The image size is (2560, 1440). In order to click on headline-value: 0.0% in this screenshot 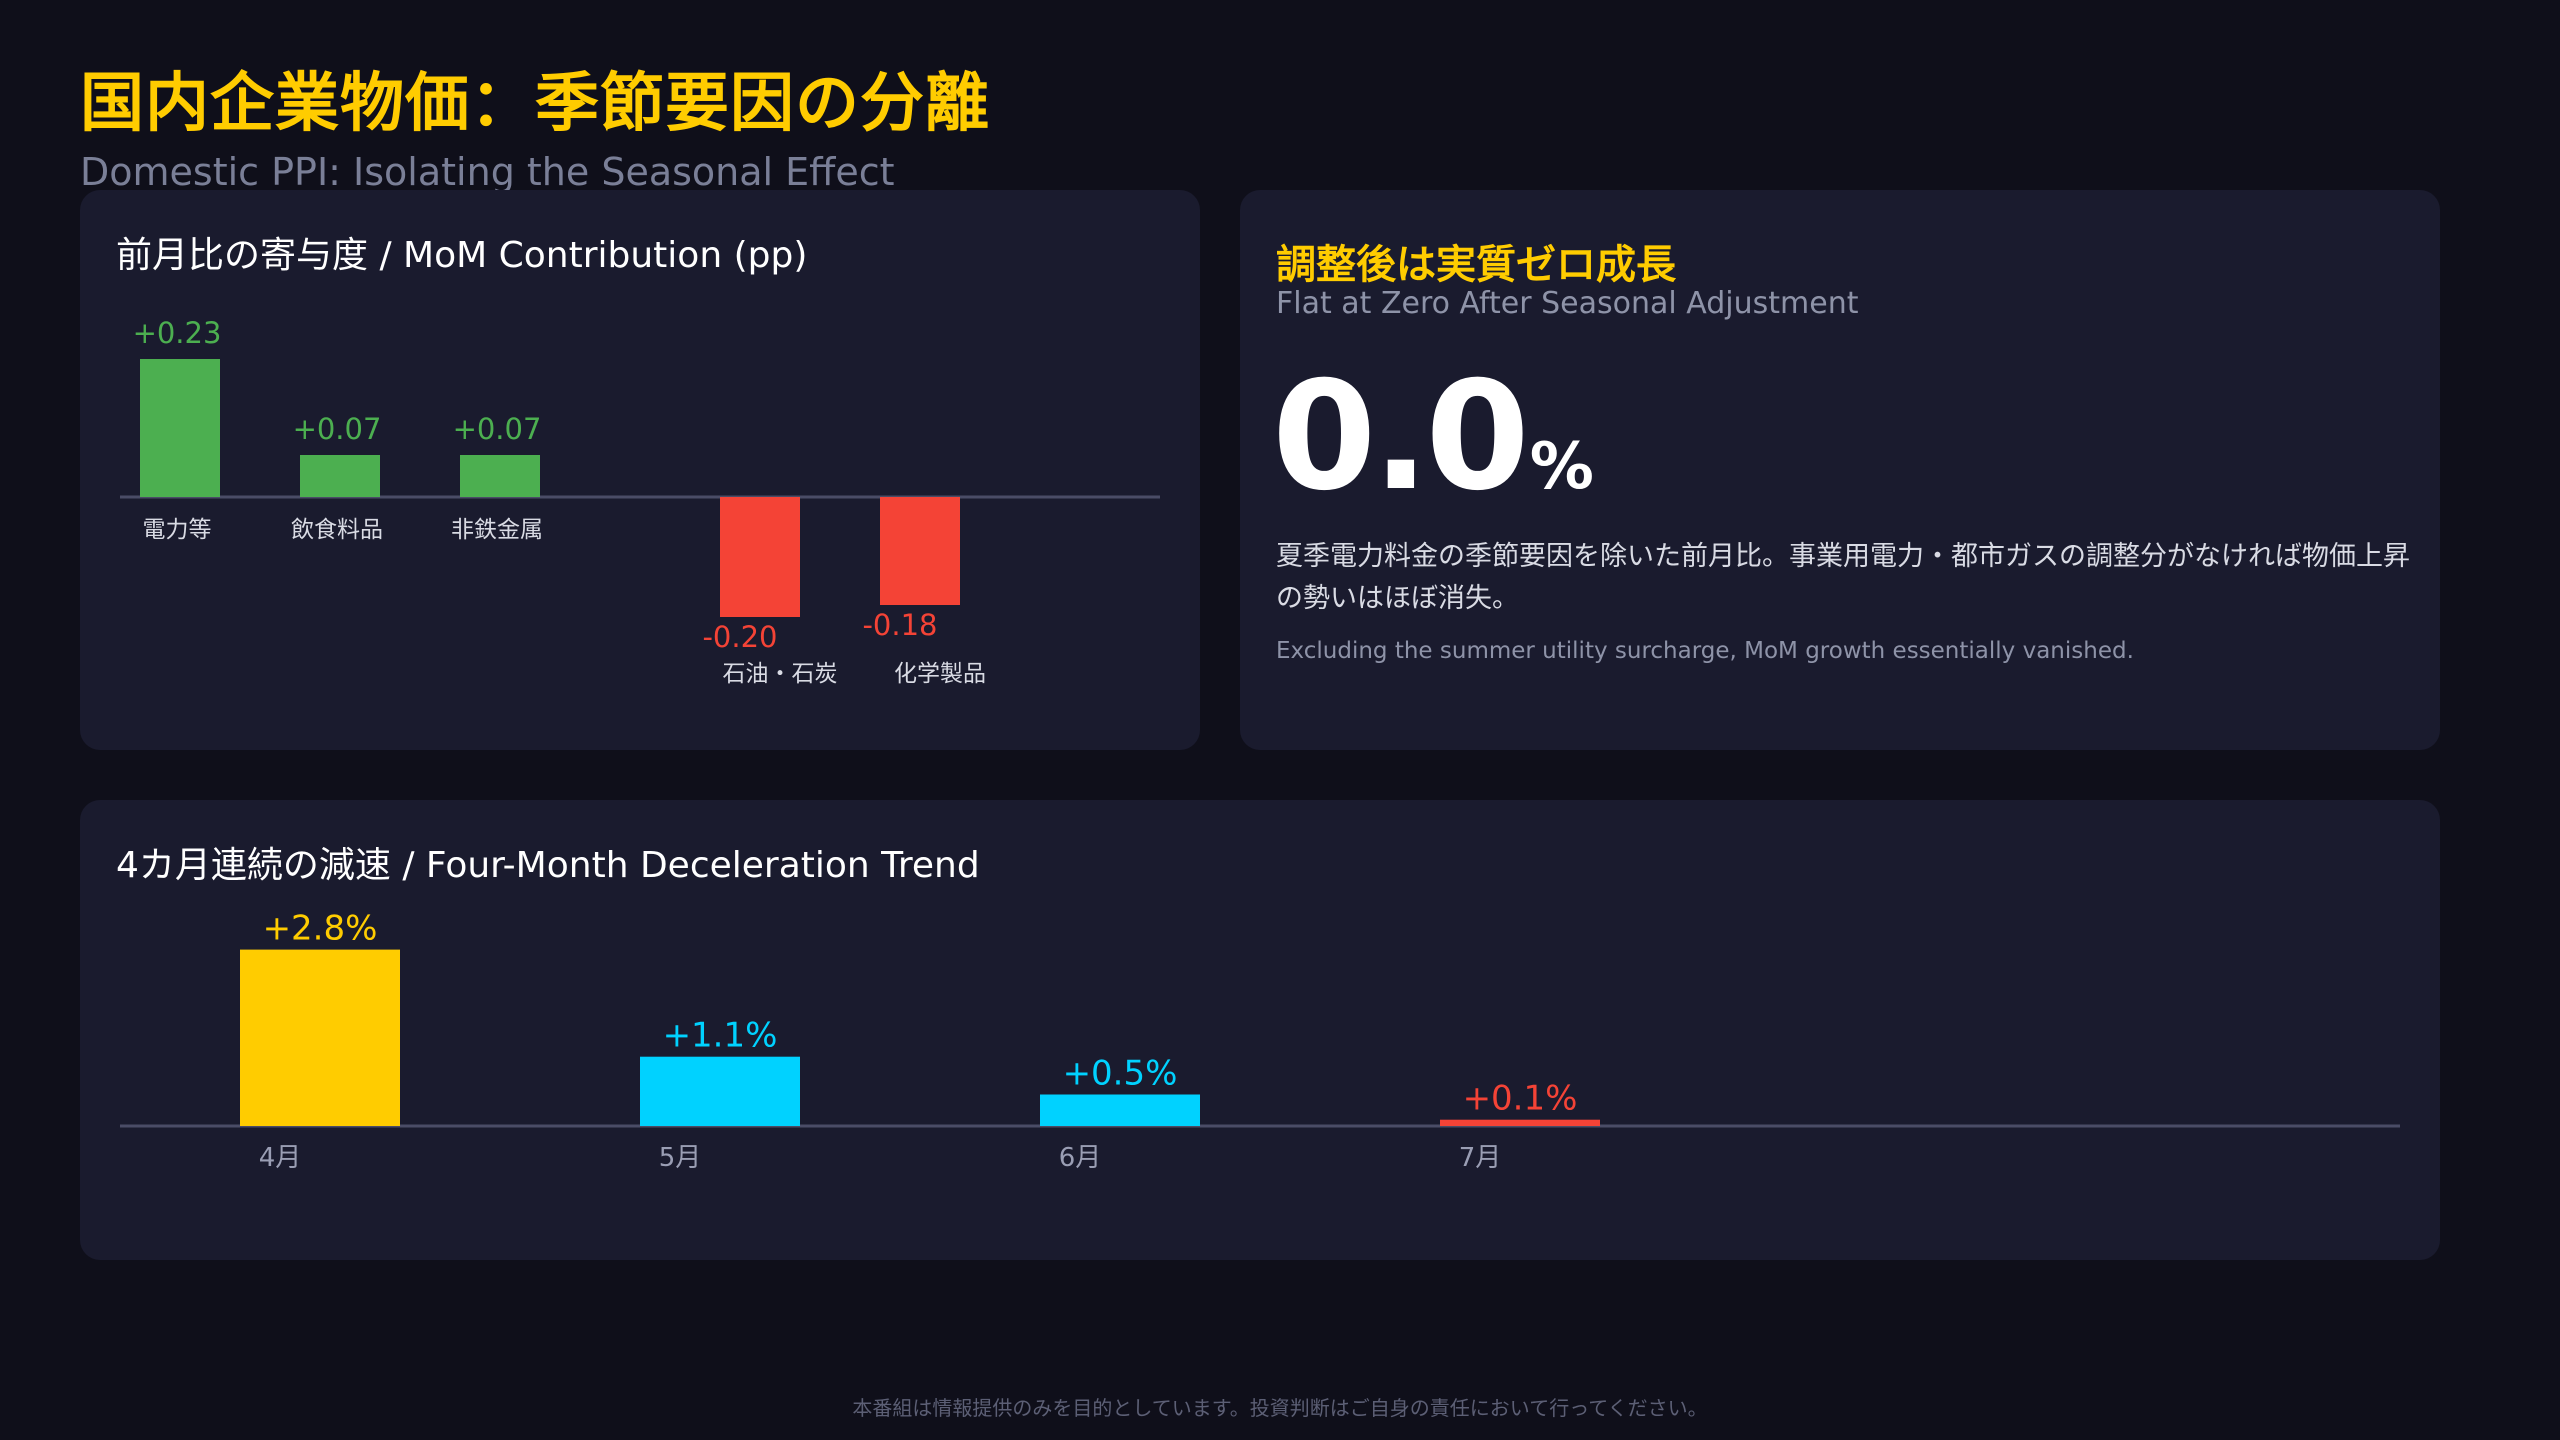, I will do `click(1433, 437)`.